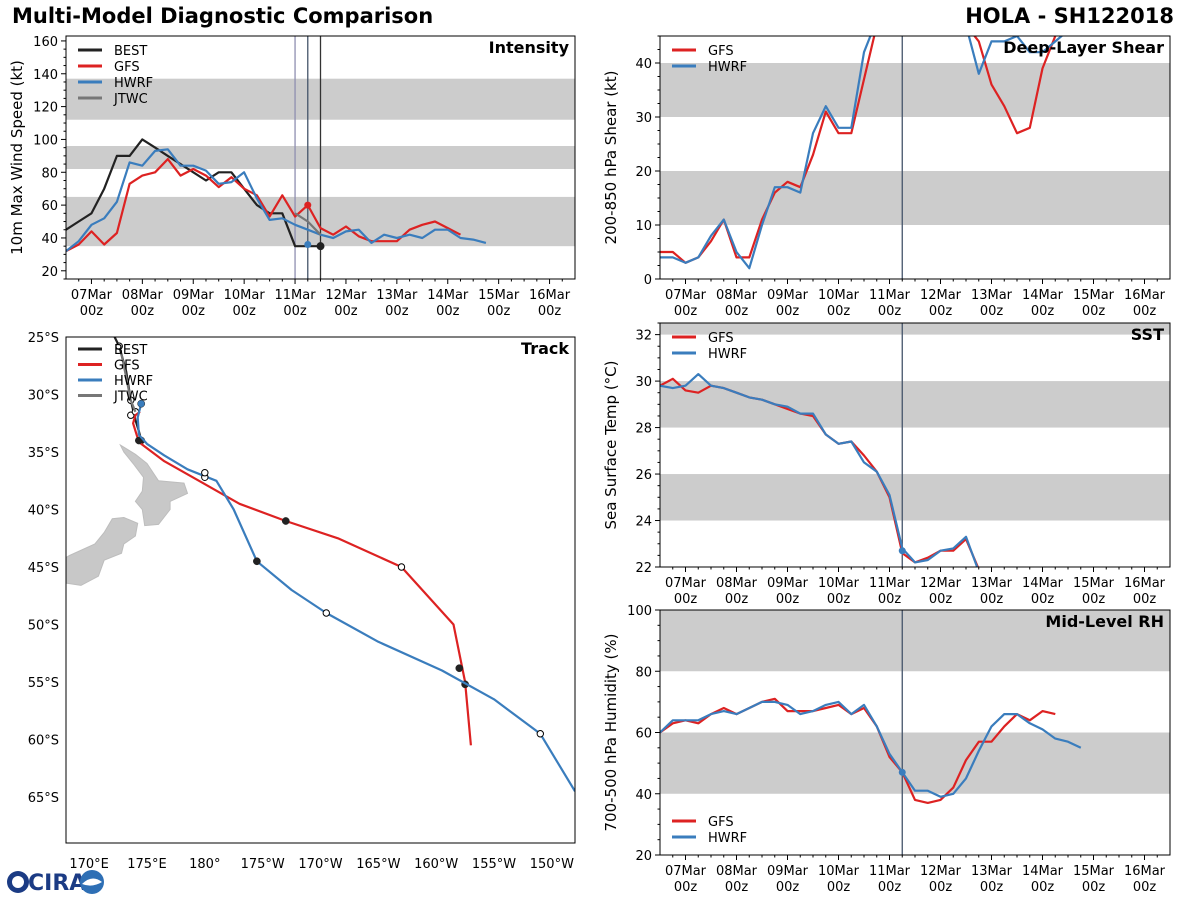 This screenshot has height=900, width=1200. What do you see at coordinates (529, 47) in the screenshot?
I see `panel-title: Intensity` at bounding box center [529, 47].